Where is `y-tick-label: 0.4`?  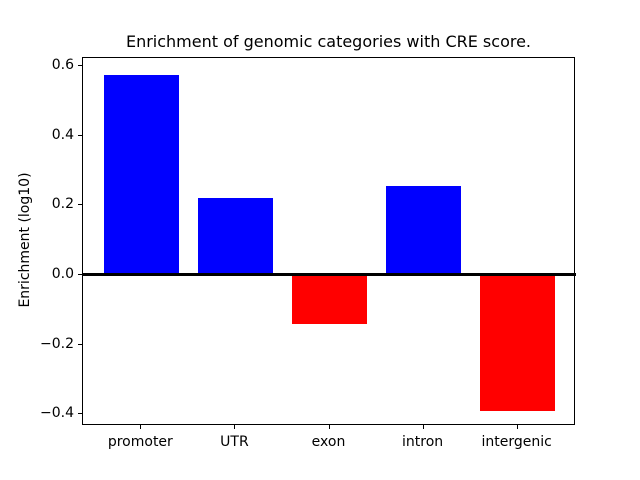
y-tick-label: 0.4 is located at coordinates (62, 134).